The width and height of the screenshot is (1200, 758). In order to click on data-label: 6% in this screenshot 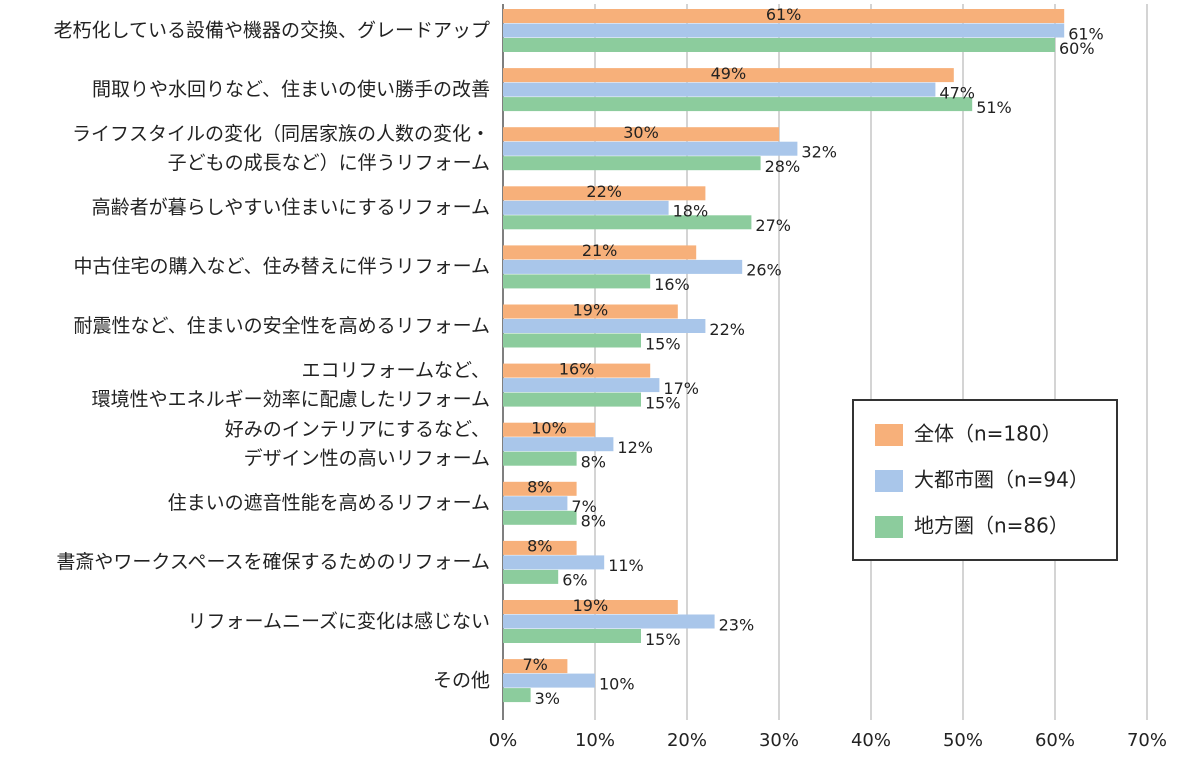, I will do `click(574, 580)`.